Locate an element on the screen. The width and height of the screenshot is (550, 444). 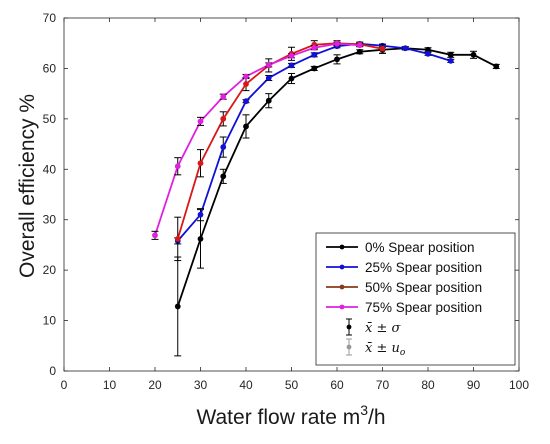
x-tick-label: 40 is located at coordinates (246, 385).